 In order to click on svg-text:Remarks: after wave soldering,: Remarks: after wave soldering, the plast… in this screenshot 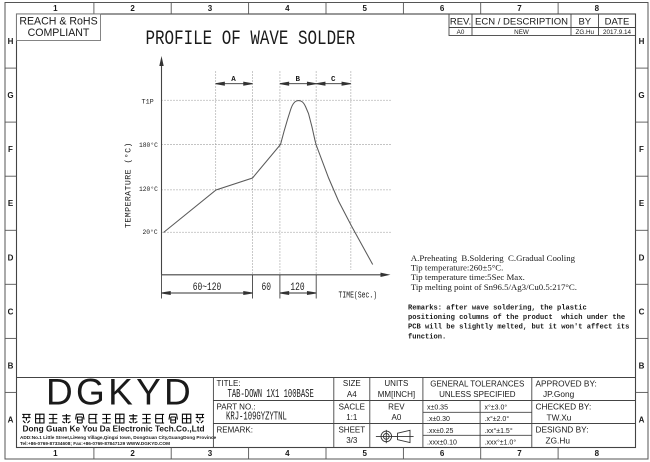, I will do `click(497, 309)`.